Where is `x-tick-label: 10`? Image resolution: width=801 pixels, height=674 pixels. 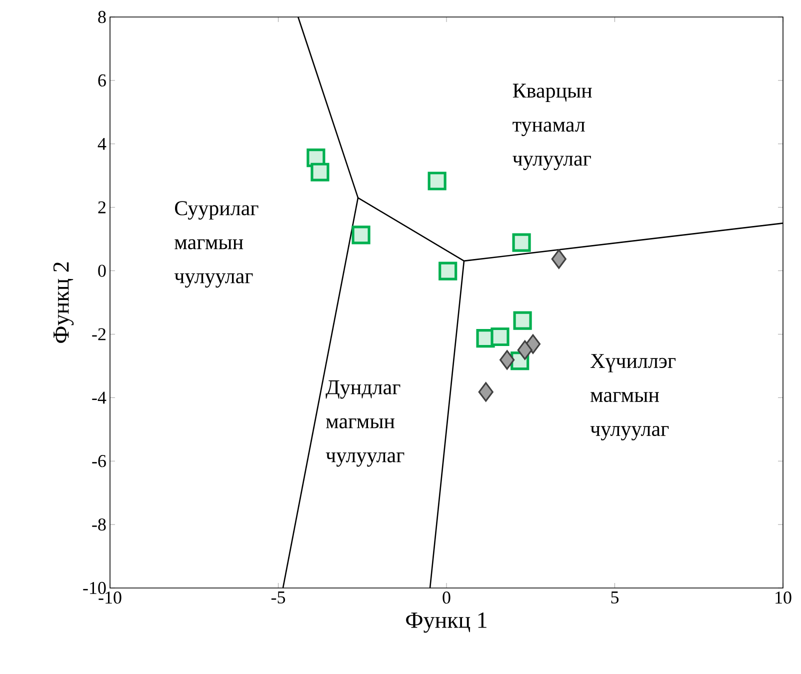 x-tick-label: 10 is located at coordinates (784, 598).